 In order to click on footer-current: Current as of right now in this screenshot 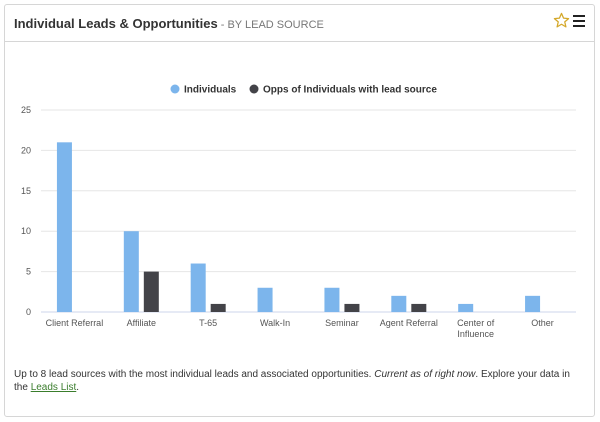, I will do `click(425, 374)`.